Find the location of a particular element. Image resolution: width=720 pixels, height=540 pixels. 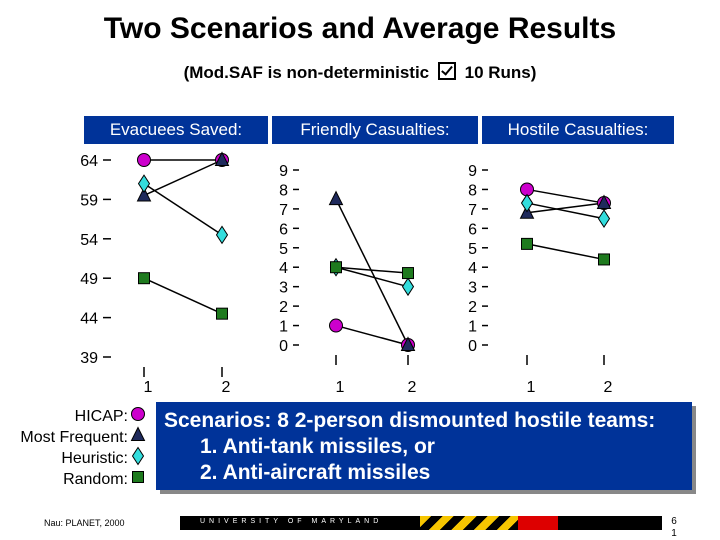

panel-1-ytick-label: 59 is located at coordinates (89, 200).